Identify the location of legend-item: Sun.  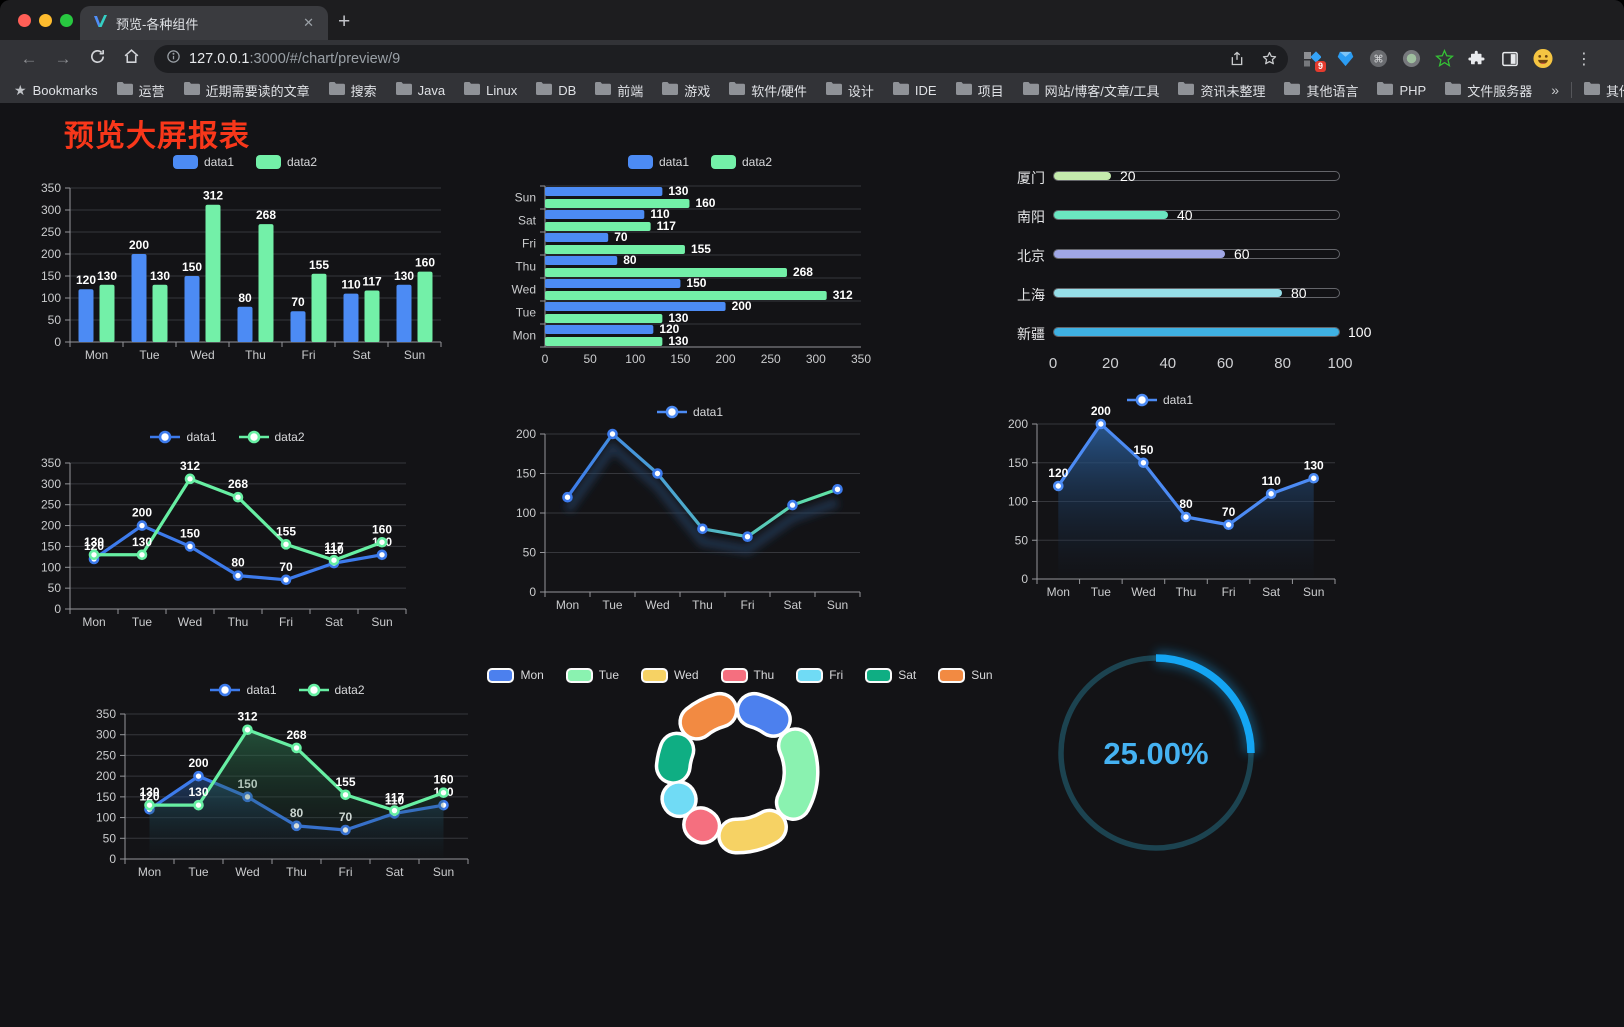
(965, 675).